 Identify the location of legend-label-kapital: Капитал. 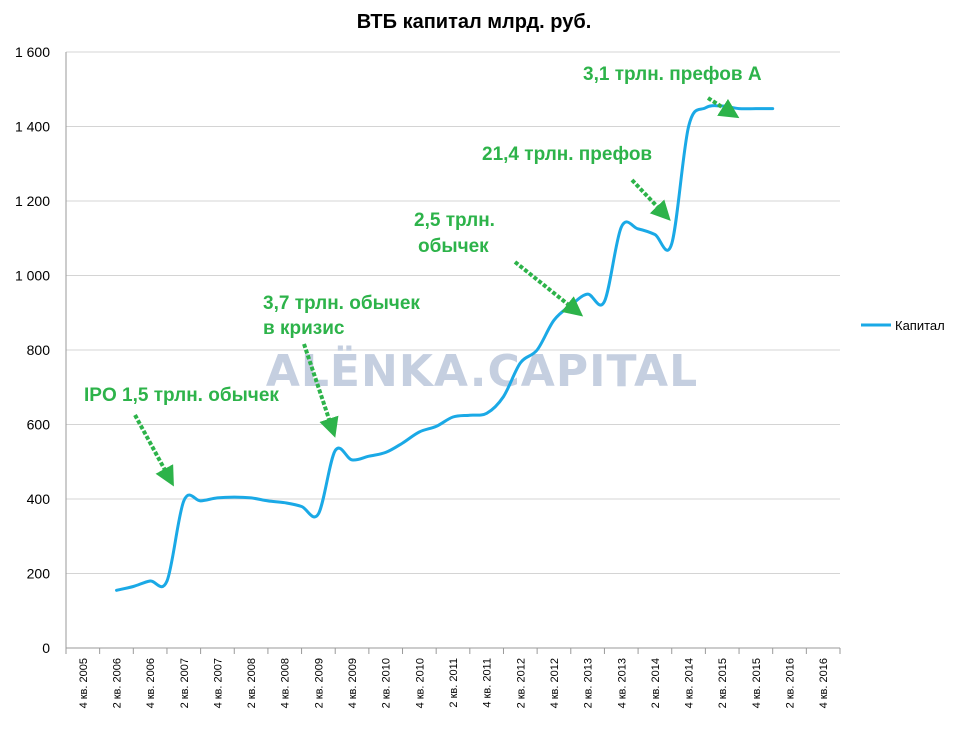
(920, 325).